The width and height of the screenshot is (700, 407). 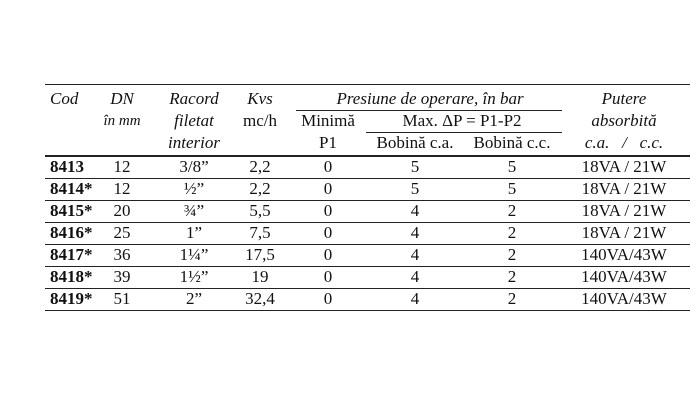 I want to click on header-max-dp: Max. ΔP = P1-P2, so click(x=462, y=120).